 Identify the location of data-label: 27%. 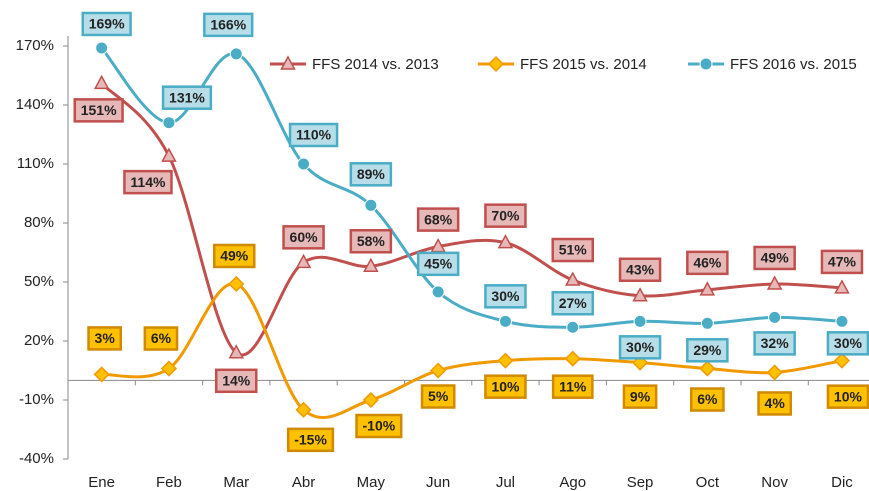
(573, 303).